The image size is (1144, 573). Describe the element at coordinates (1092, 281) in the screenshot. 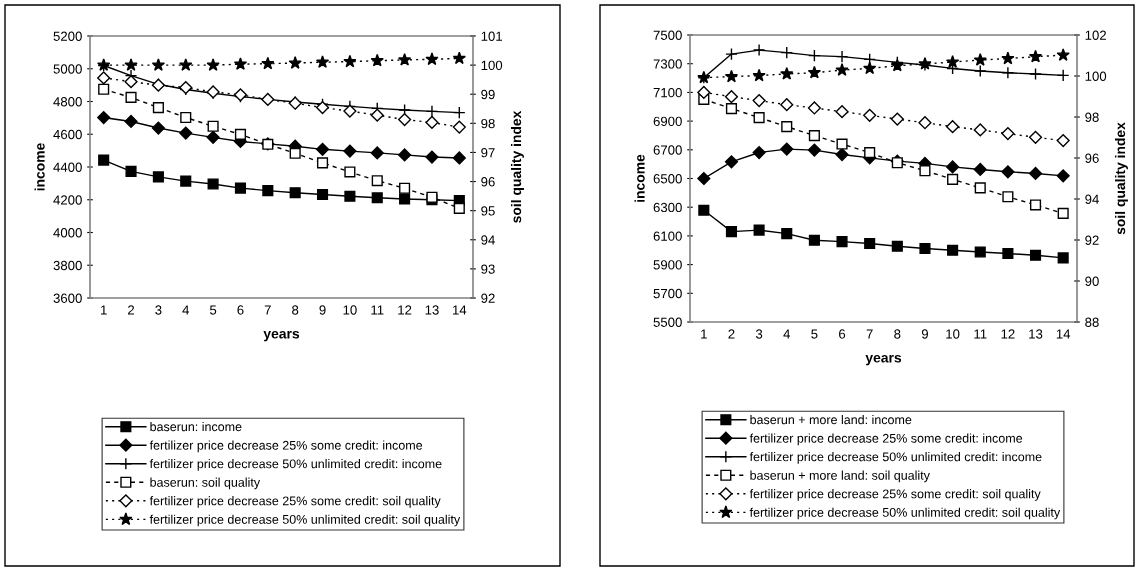

I see `y2-tick-label: 90` at that location.